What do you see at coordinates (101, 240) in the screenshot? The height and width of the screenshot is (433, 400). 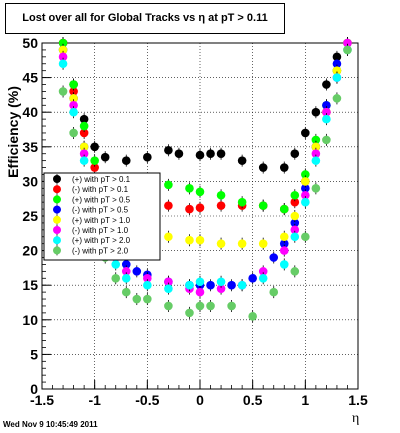 I see `legend-entry: (+) with pT > 2.0` at bounding box center [101, 240].